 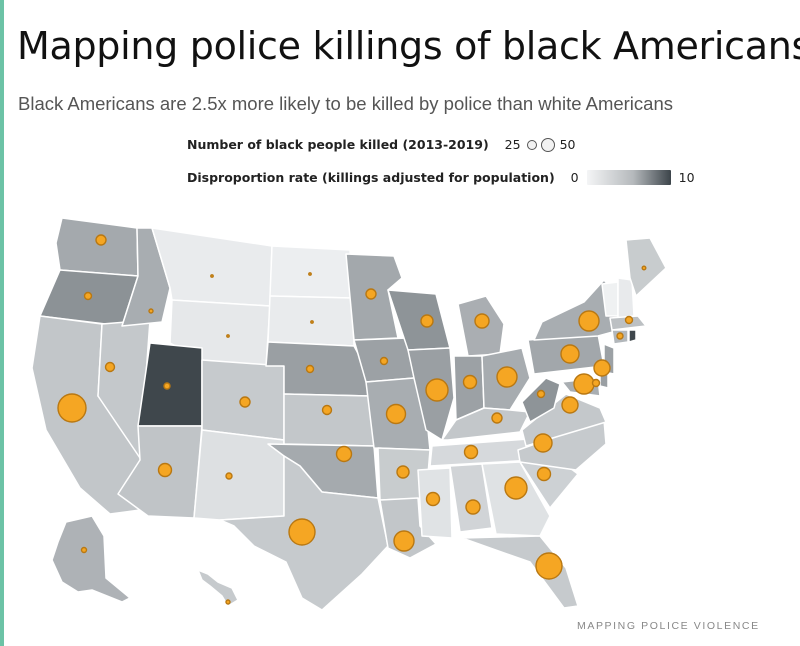 What do you see at coordinates (567, 144) in the screenshot?
I see `size-legend-max: 50` at bounding box center [567, 144].